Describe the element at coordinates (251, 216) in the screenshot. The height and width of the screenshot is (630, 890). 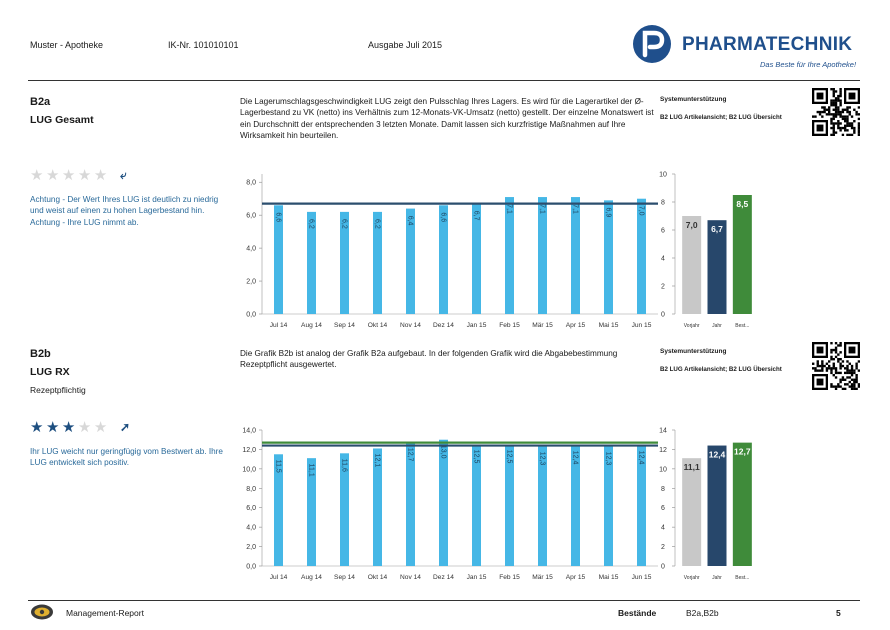
I see `y-tick-label: 6,0` at that location.